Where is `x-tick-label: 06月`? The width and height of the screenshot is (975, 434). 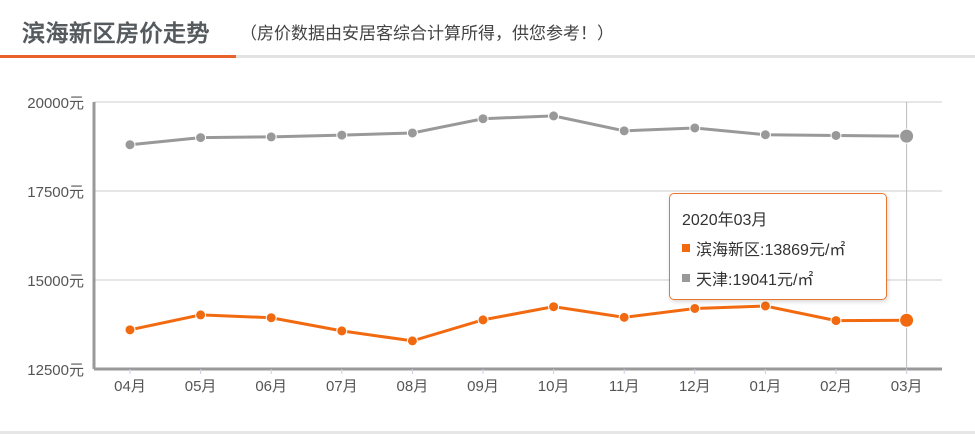
x-tick-label: 06月 is located at coordinates (271, 386).